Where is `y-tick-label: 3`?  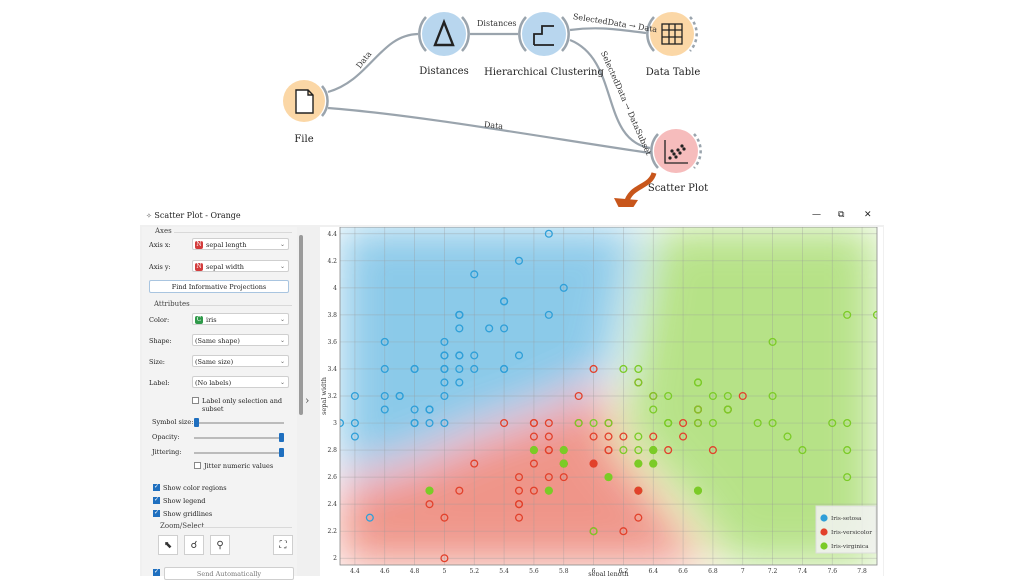
y-tick-label: 3 is located at coordinates (335, 423).